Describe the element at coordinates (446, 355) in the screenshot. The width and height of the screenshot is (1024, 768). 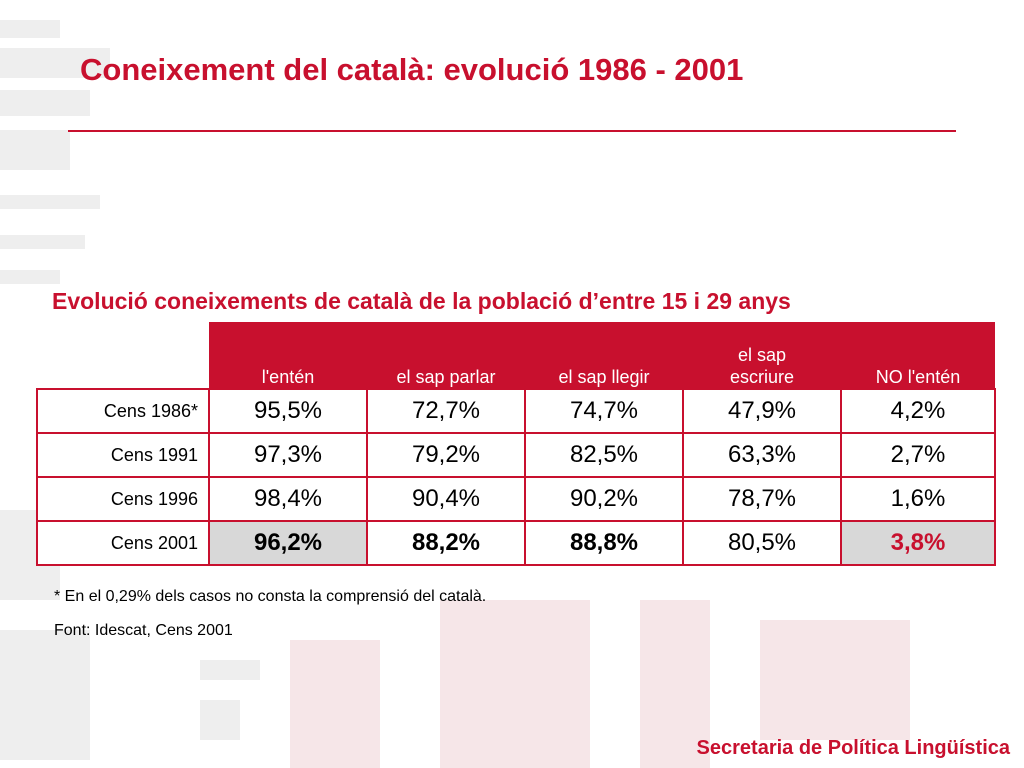
I see `column-header: el sap parlar` at that location.